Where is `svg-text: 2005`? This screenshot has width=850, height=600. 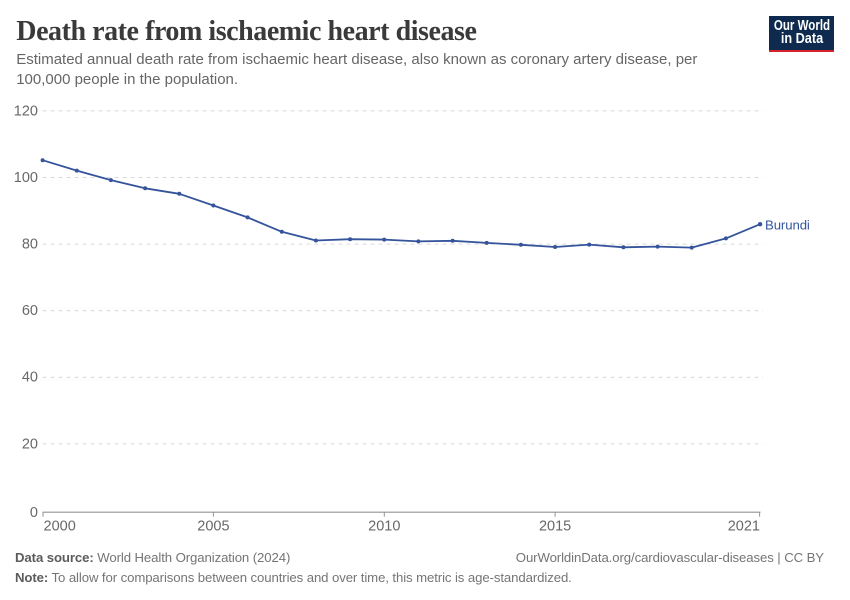
svg-text: 2005 is located at coordinates (213, 527).